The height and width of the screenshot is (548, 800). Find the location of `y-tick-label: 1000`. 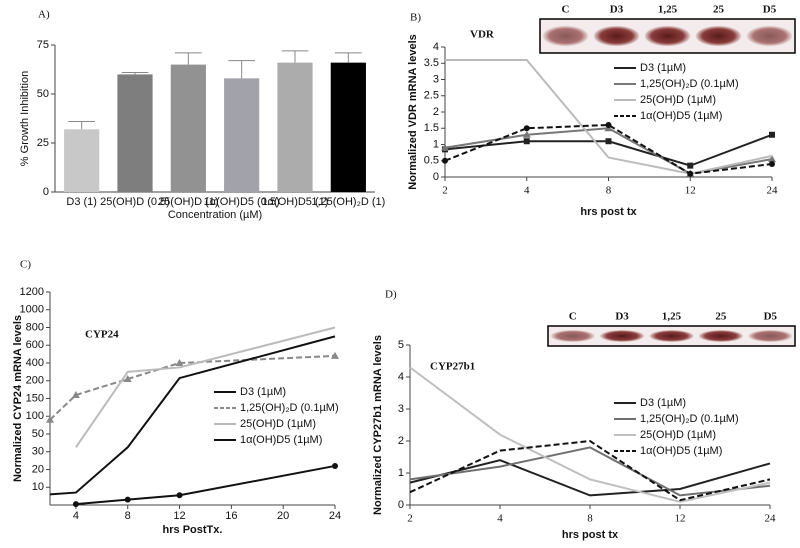

y-tick-label: 1000 is located at coordinates (32, 310).